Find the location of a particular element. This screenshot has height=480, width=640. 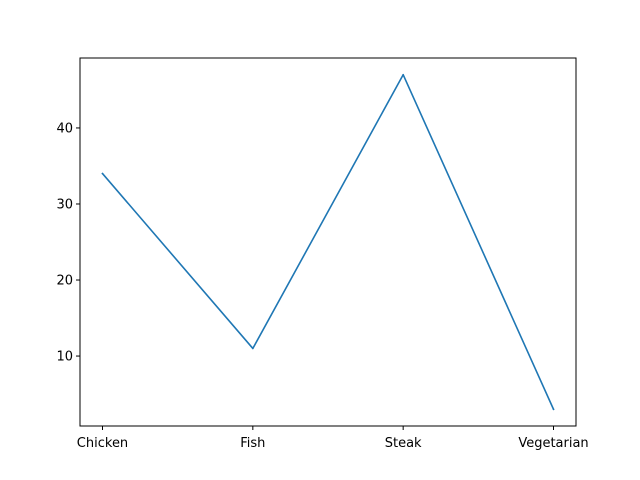

y-tick-label: 30 is located at coordinates (64, 204).